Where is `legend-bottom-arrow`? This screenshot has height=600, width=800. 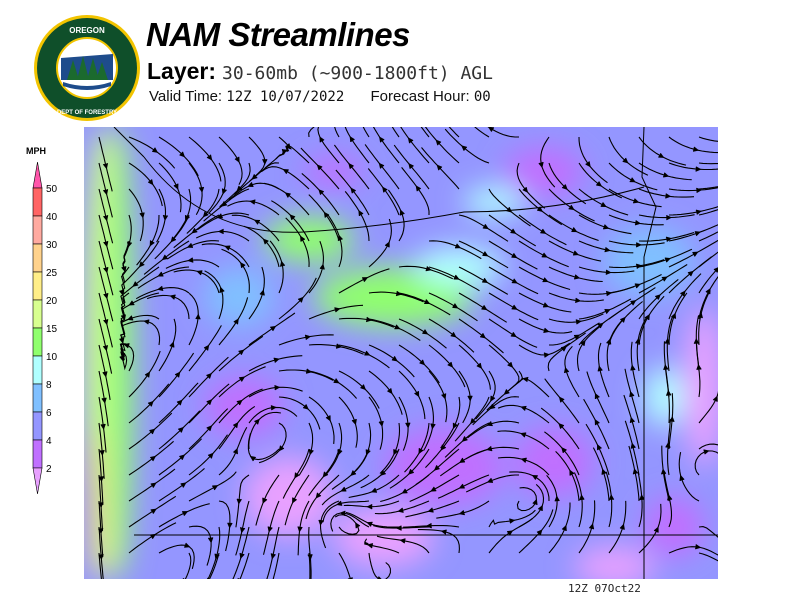 legend-bottom-arrow is located at coordinates (37, 481).